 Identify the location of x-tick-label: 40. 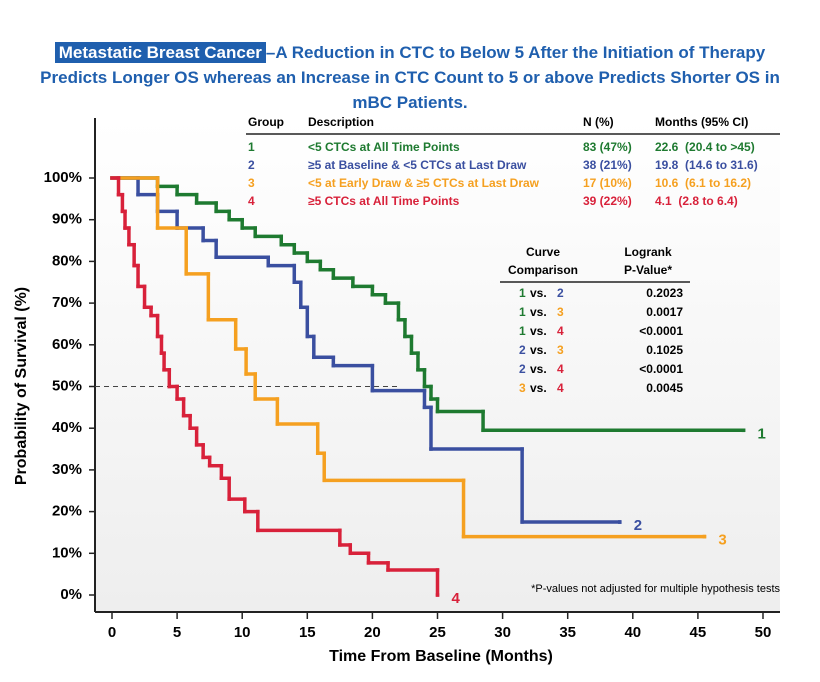
(632, 632).